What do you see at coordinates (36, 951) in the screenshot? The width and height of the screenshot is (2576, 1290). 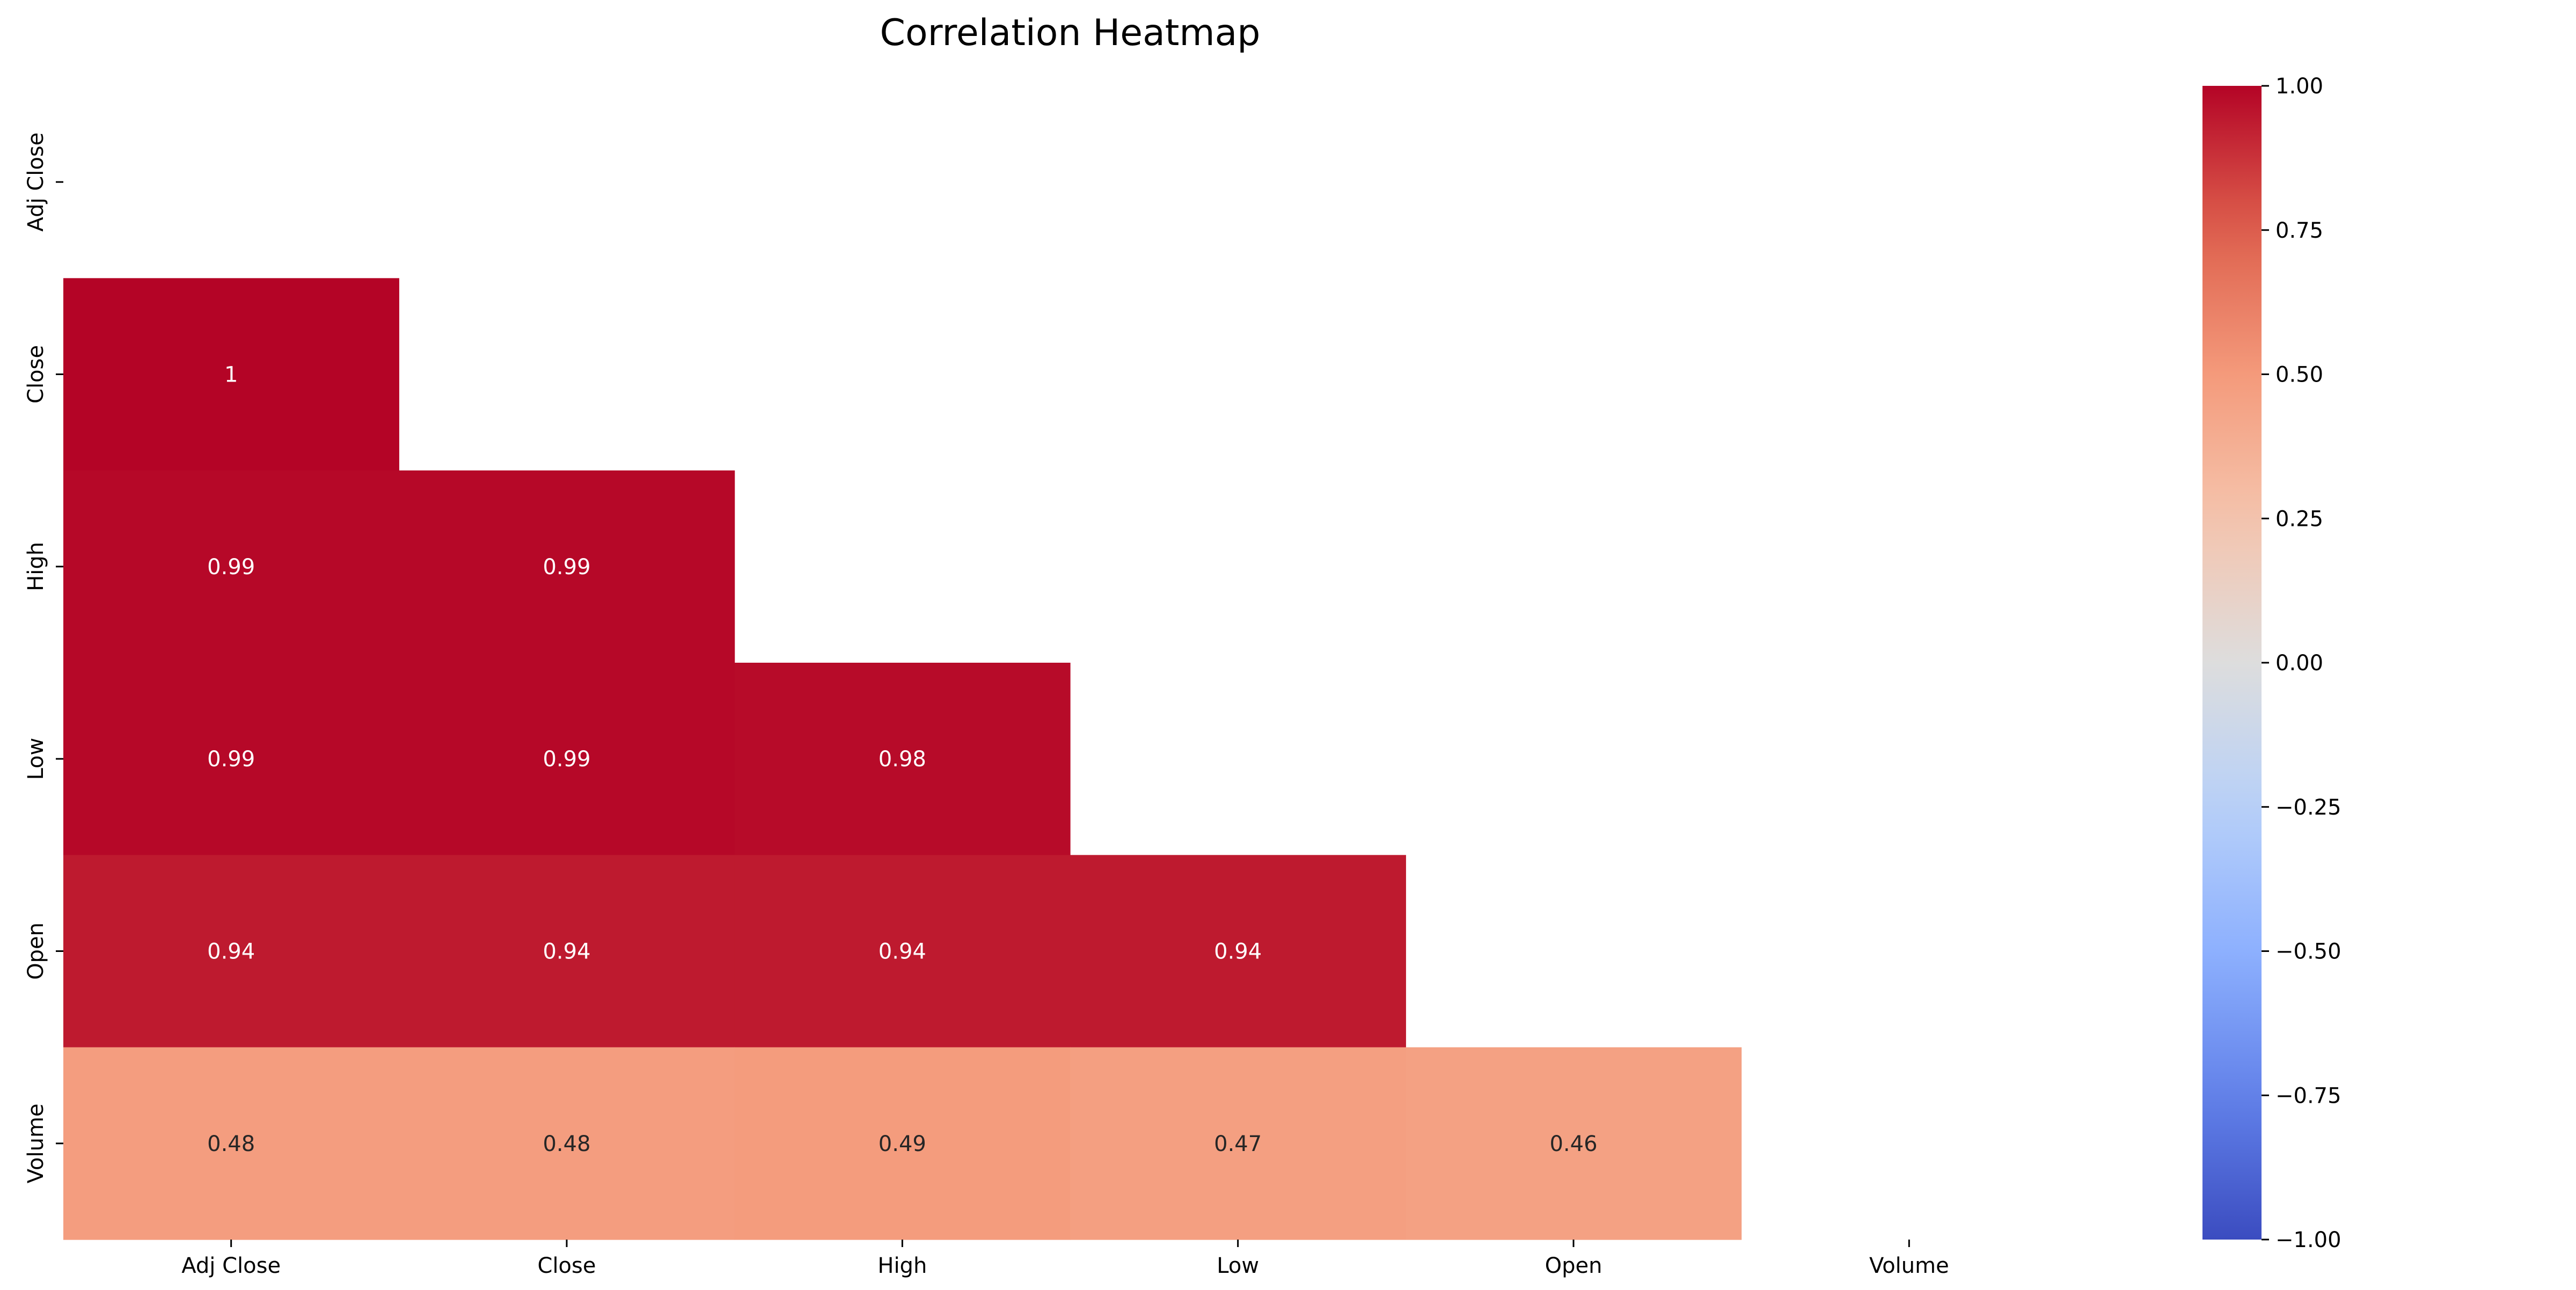 I see `y-tick-label: Open` at bounding box center [36, 951].